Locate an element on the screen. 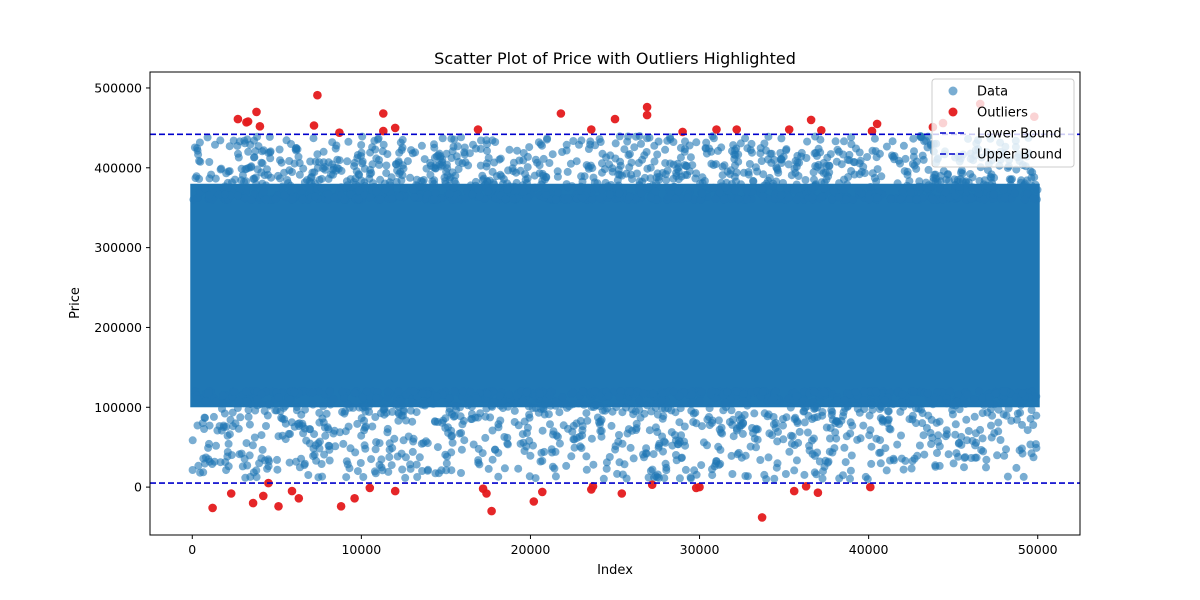 The height and width of the screenshot is (600, 1200). legend-box is located at coordinates (1003, 123).